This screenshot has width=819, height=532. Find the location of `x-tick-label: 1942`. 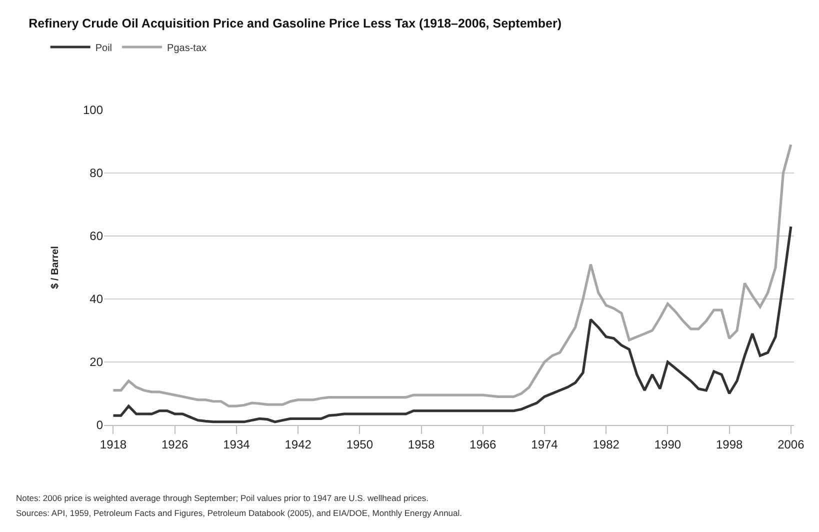

x-tick-label: 1942 is located at coordinates (298, 444).